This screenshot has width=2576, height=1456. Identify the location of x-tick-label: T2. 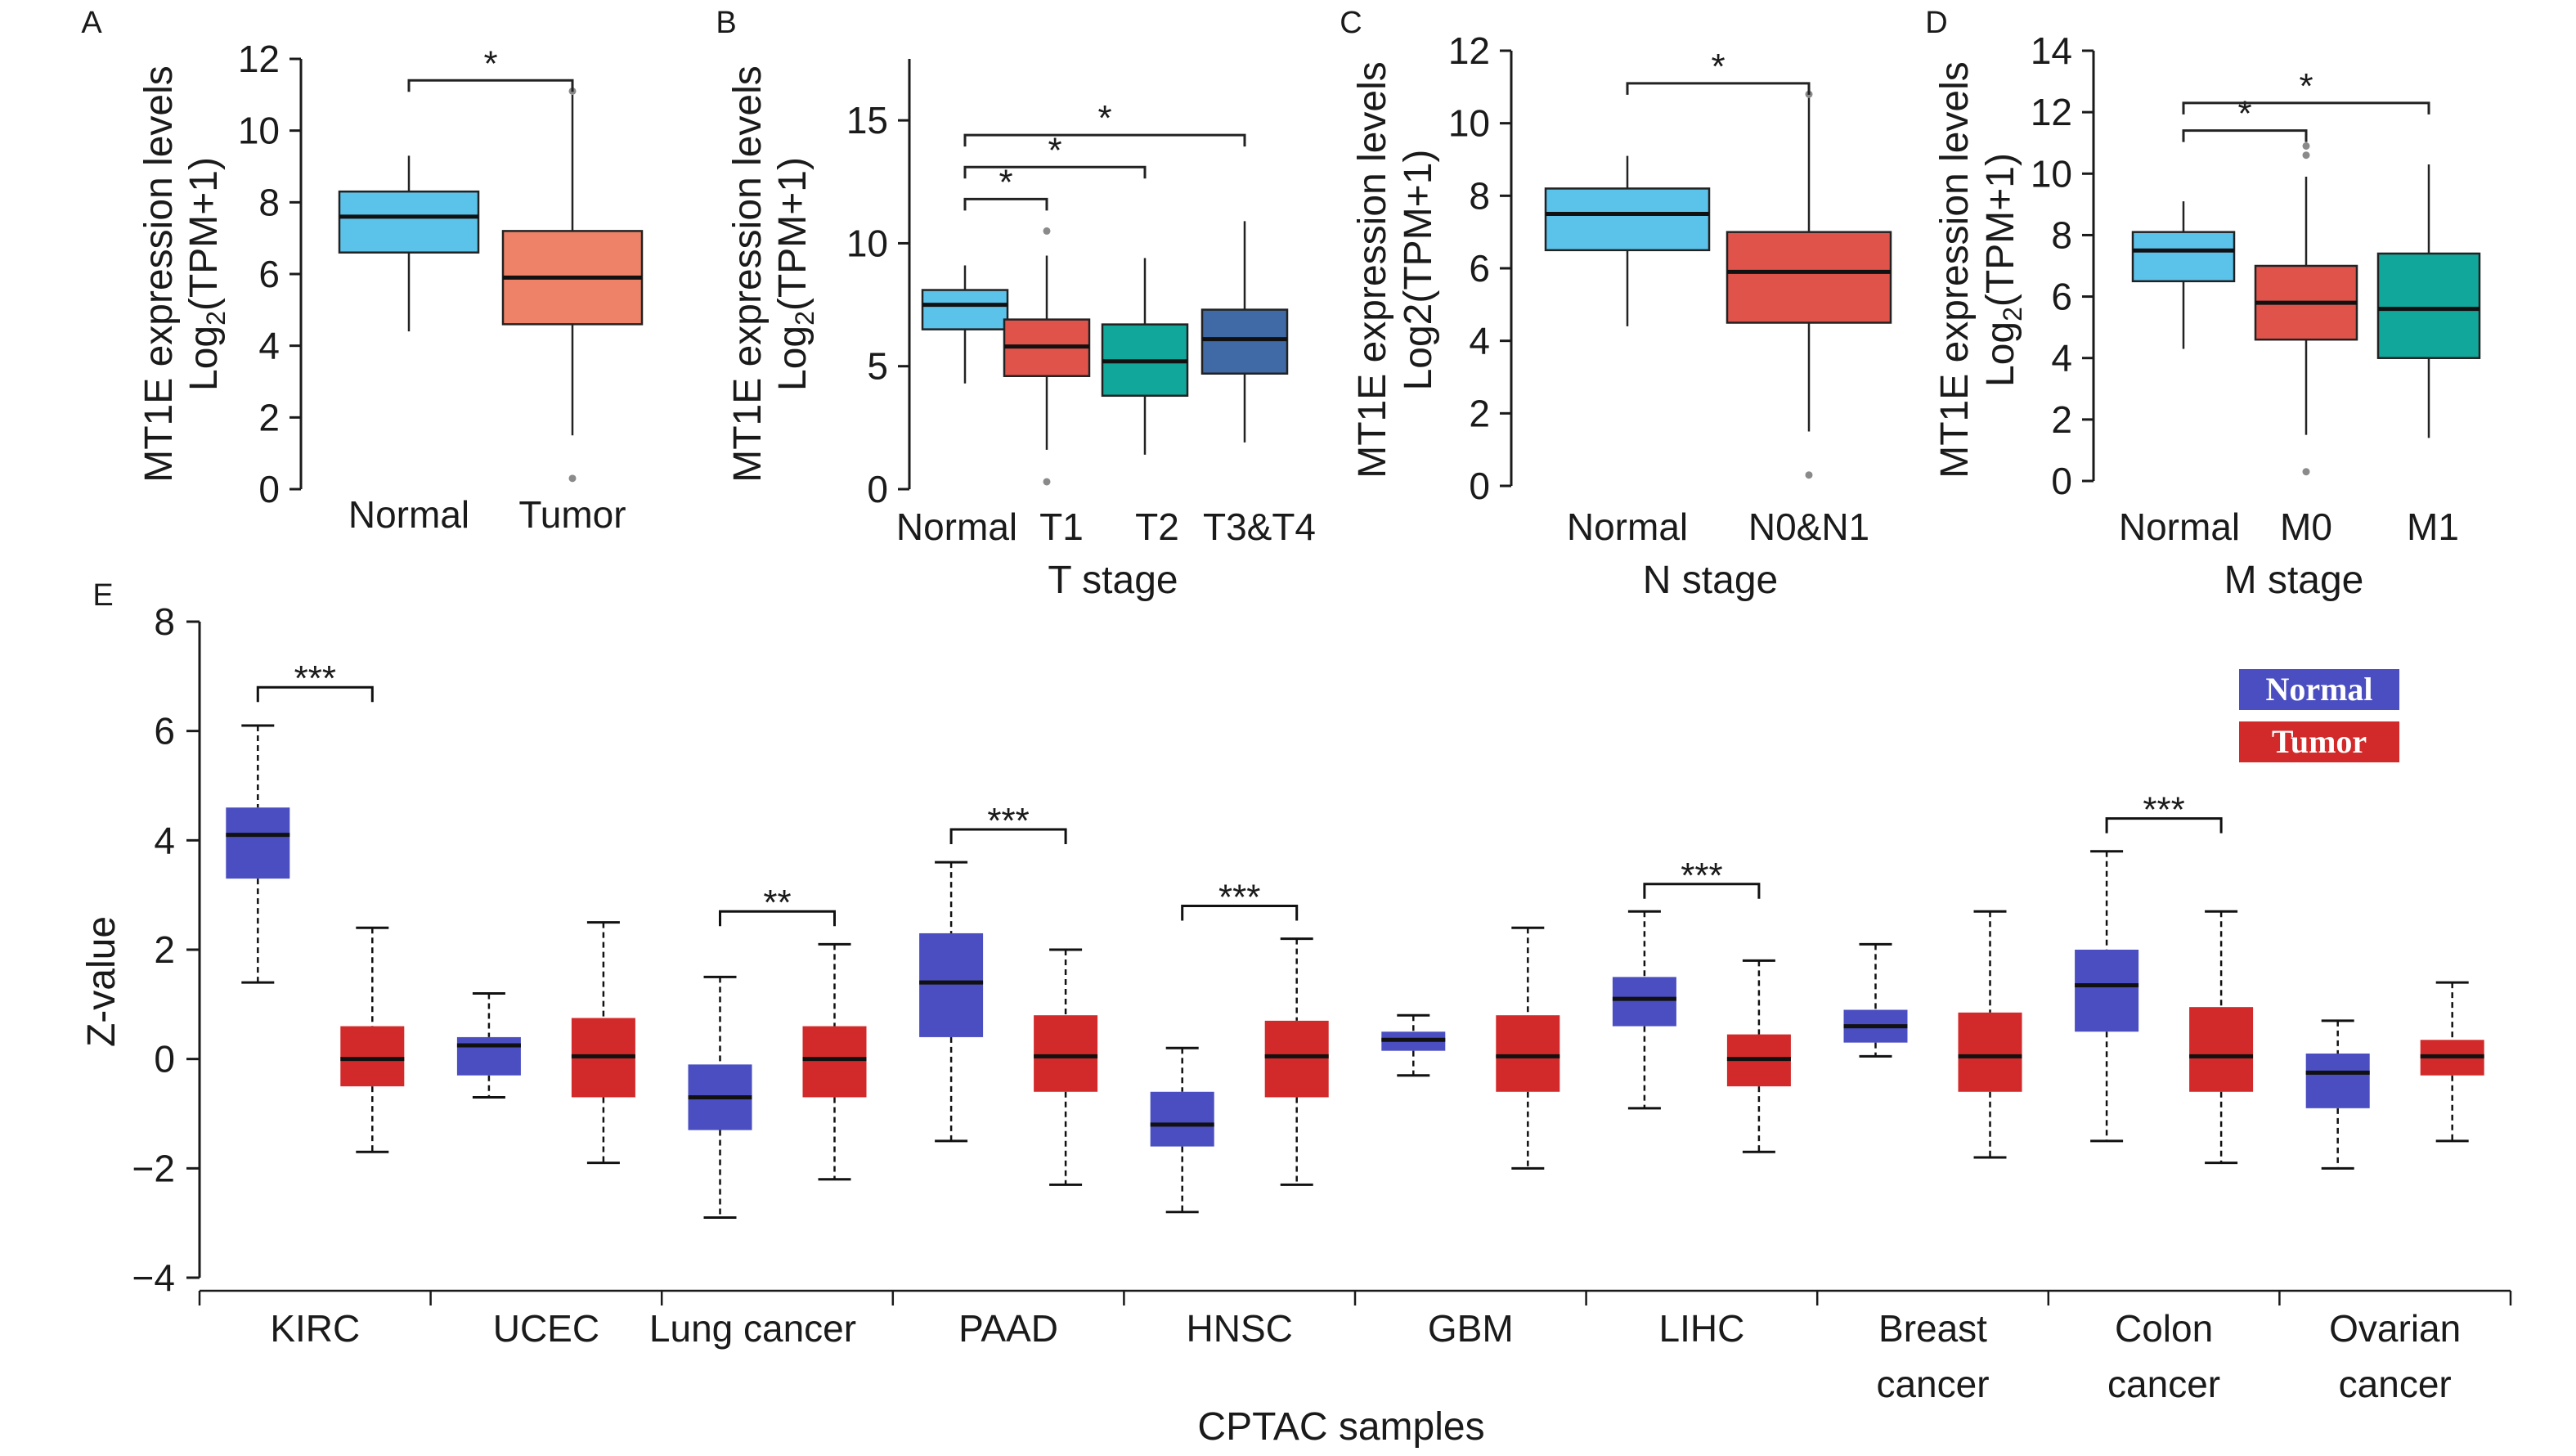
(1157, 527).